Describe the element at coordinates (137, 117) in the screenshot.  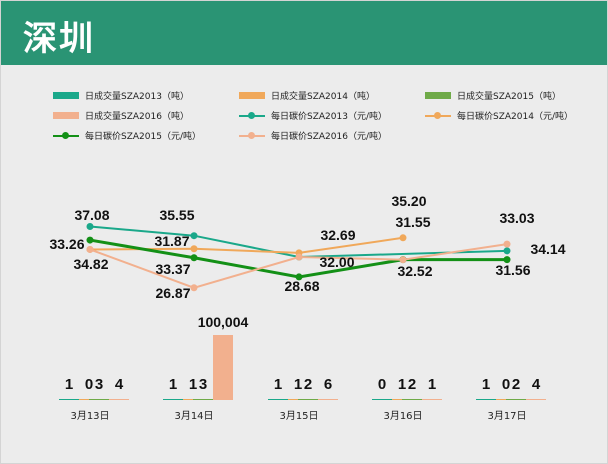
I see `legend-label: 日成交量SZA2016（吨）` at that location.